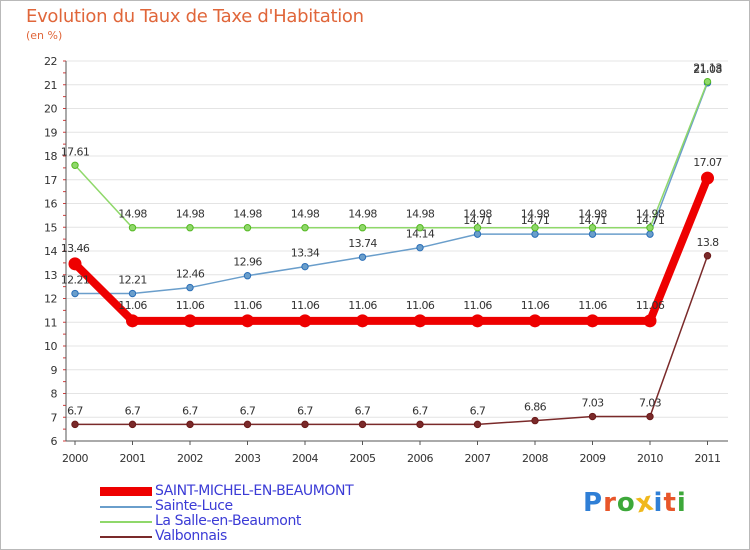 The width and height of the screenshot is (750, 550). What do you see at coordinates (650, 458) in the screenshot?
I see `x-tick-label: 2010` at bounding box center [650, 458].